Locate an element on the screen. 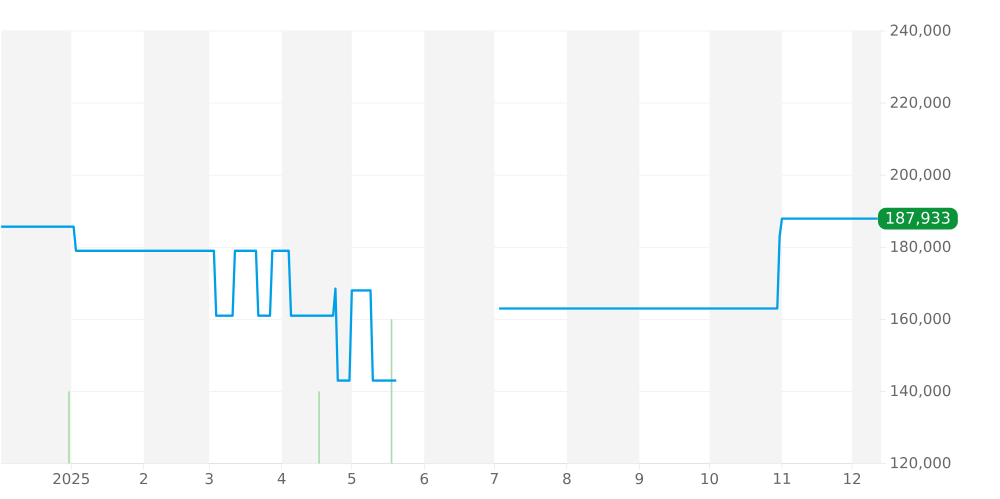  y-tick-label: 120,000 is located at coordinates (920, 463).